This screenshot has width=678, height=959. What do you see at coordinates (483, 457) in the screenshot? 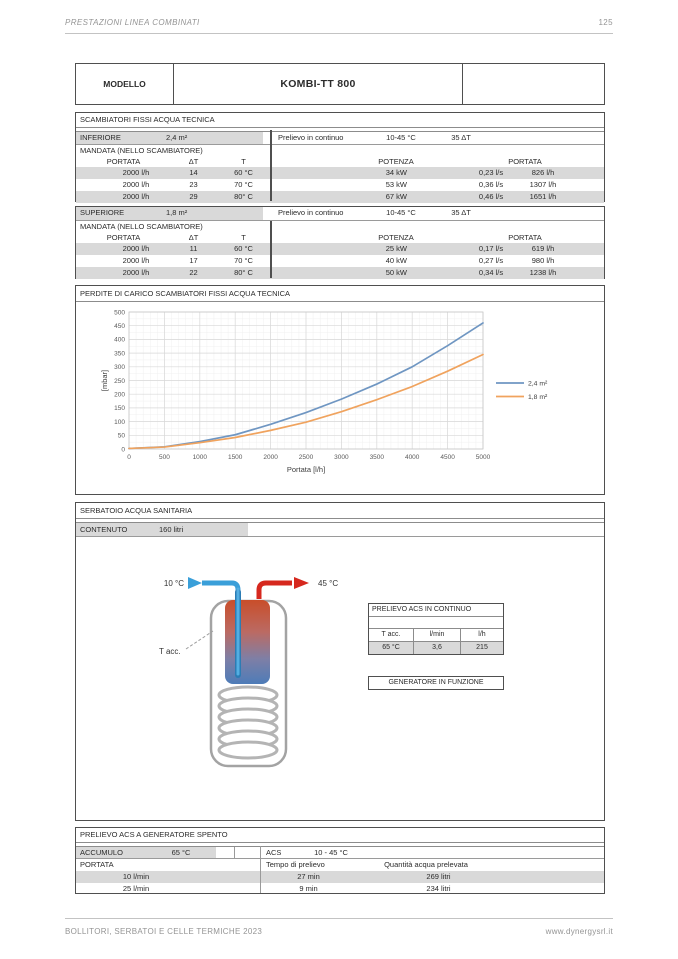
I see `svg-text: 5000` at bounding box center [483, 457].